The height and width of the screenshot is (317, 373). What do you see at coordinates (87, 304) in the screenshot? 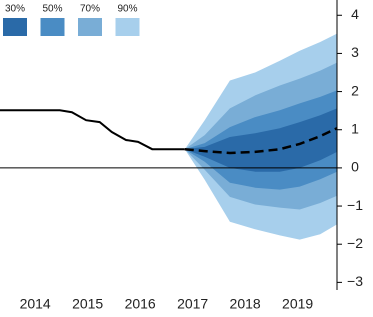
I see `x-tick-label: 2015` at bounding box center [87, 304].